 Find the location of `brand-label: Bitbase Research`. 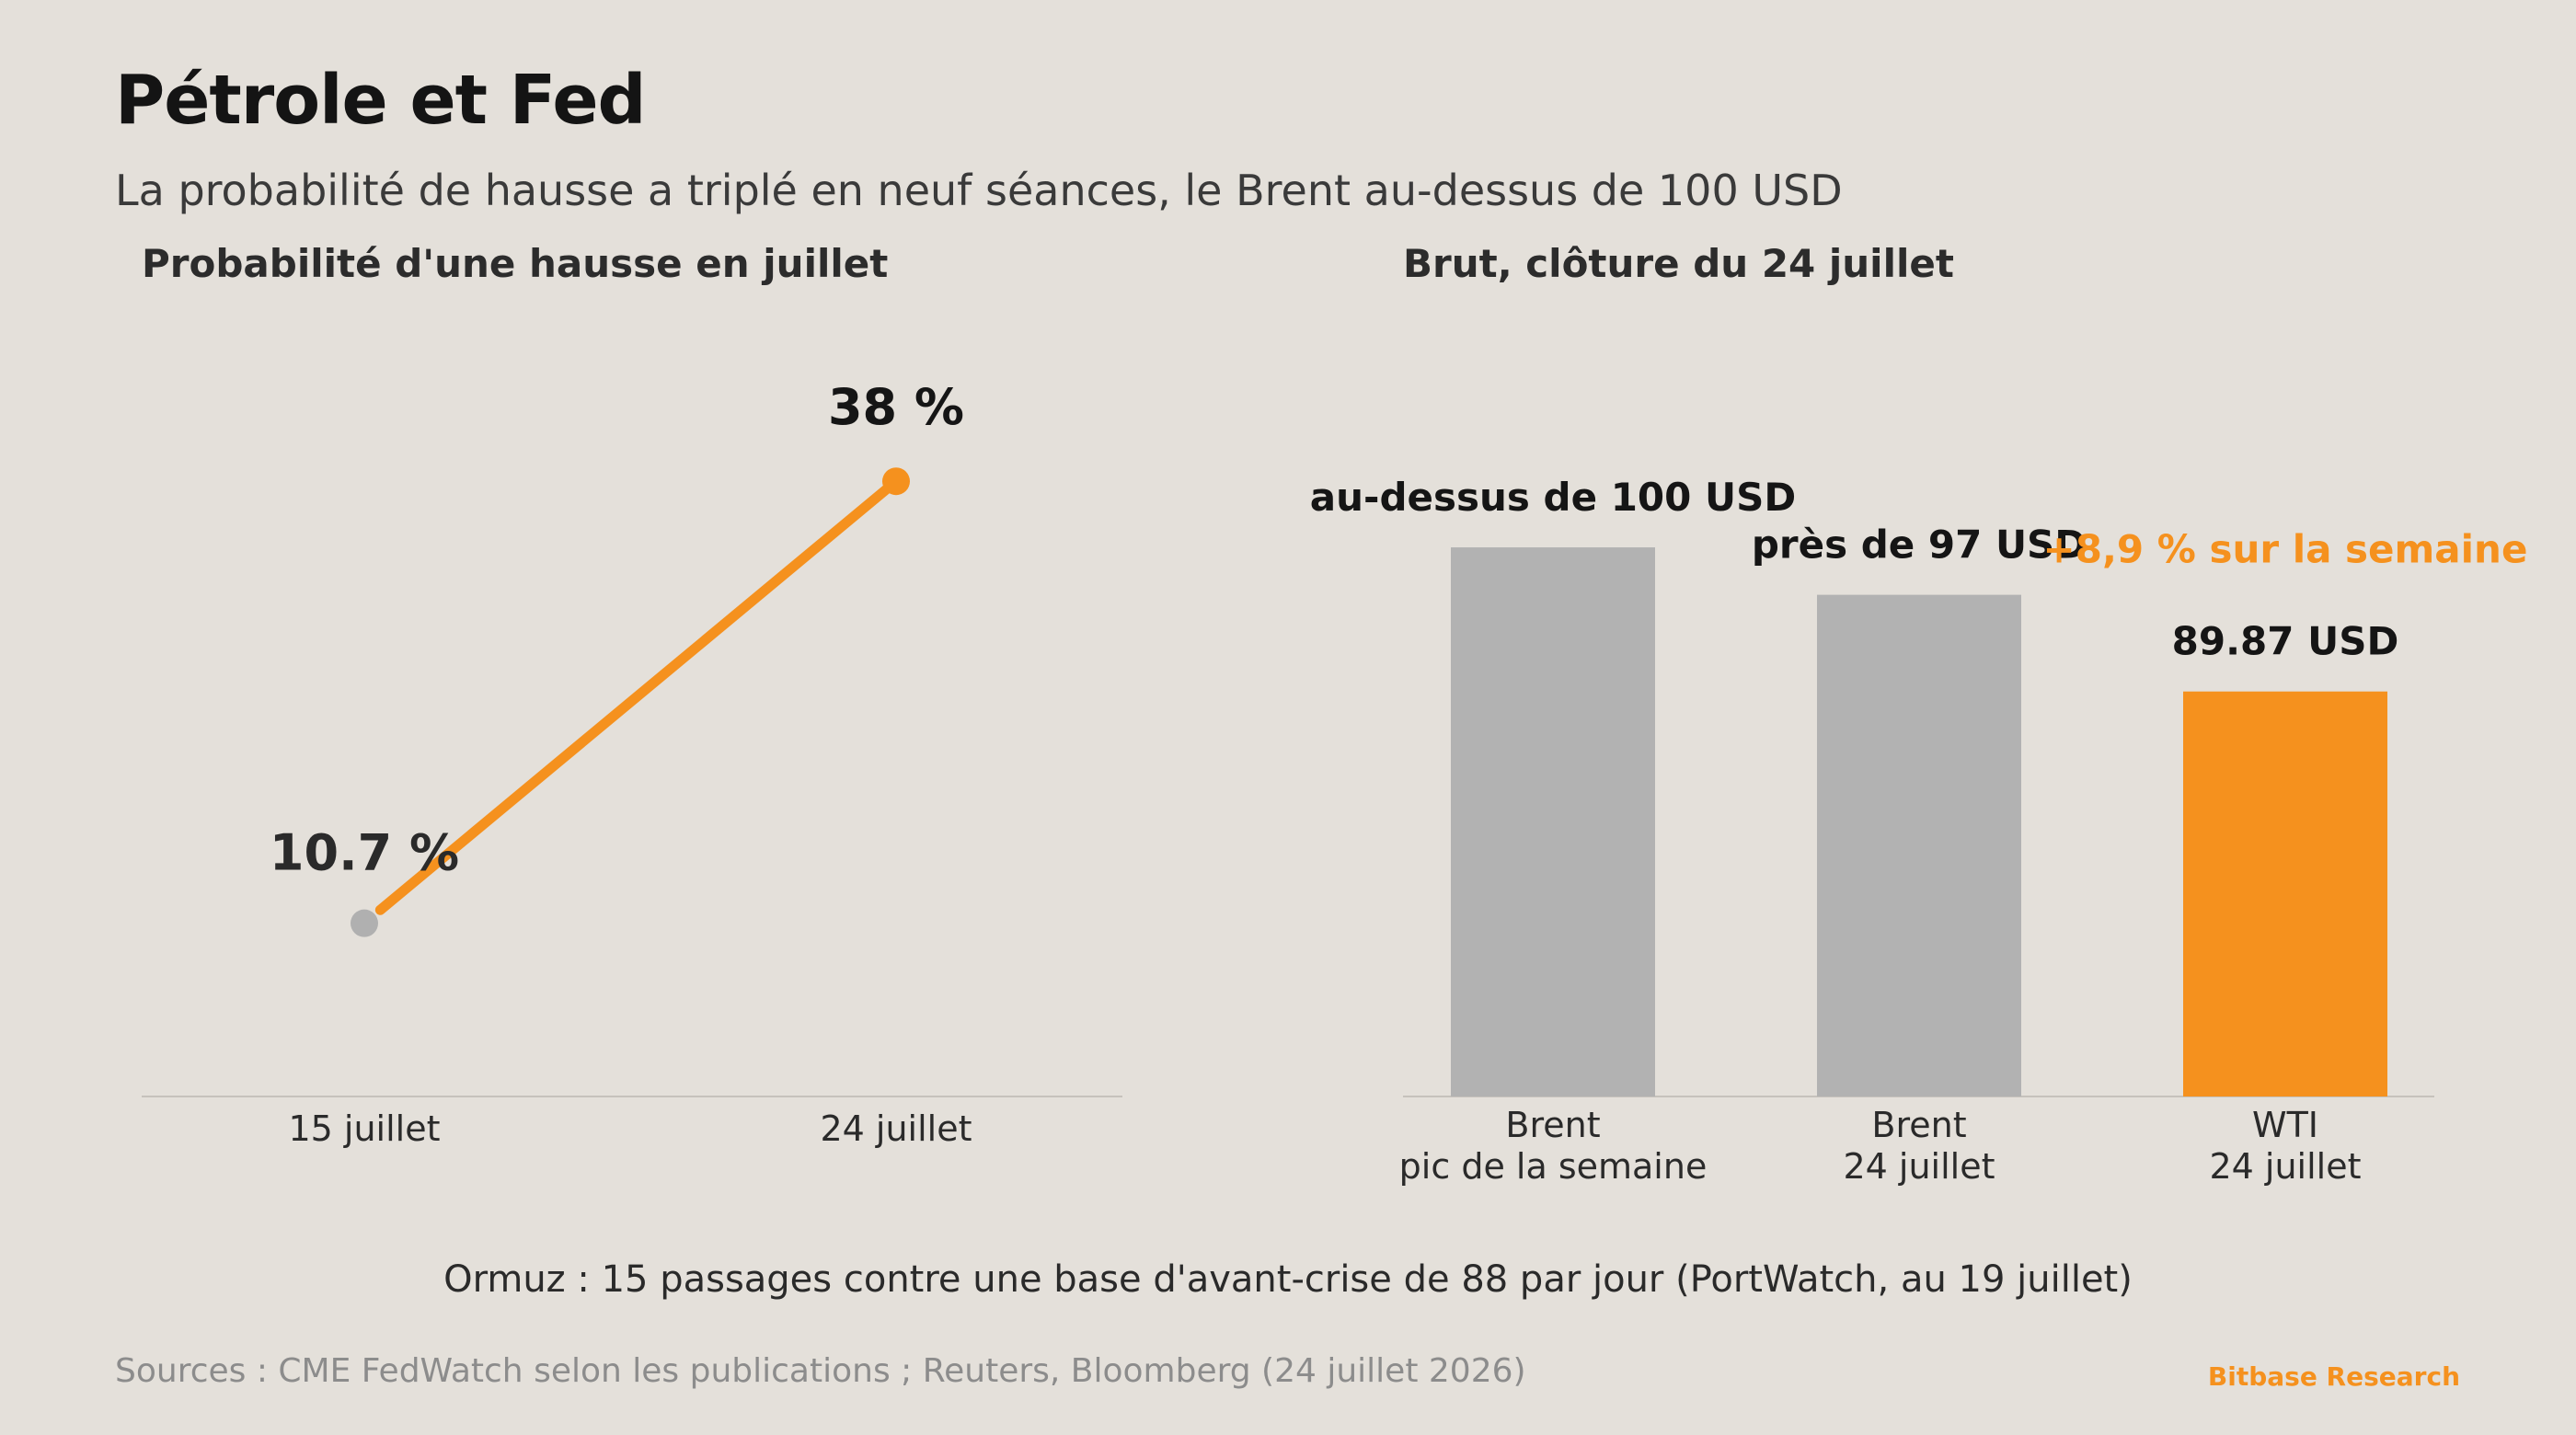

brand-label: Bitbase Research is located at coordinates (2333, 1376).